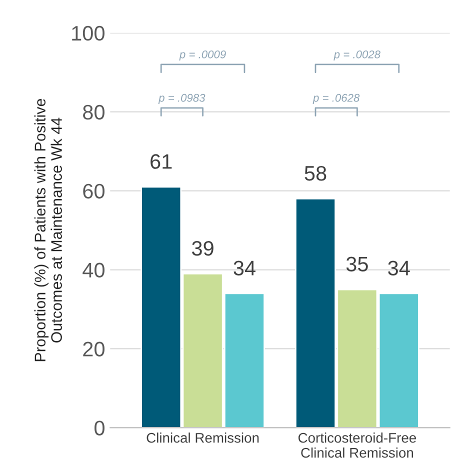 Image resolution: width=459 pixels, height=470 pixels. I want to click on y-axis-title: Proportion (%) of Patients with Positive Outcomes at Maintenance Wk 44, so click(48, 230).